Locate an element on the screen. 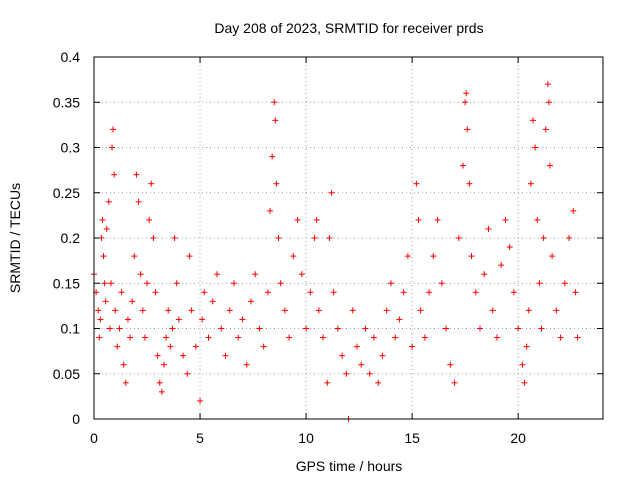 The image size is (640, 480). y-tick-label: 0.2 is located at coordinates (71, 238).